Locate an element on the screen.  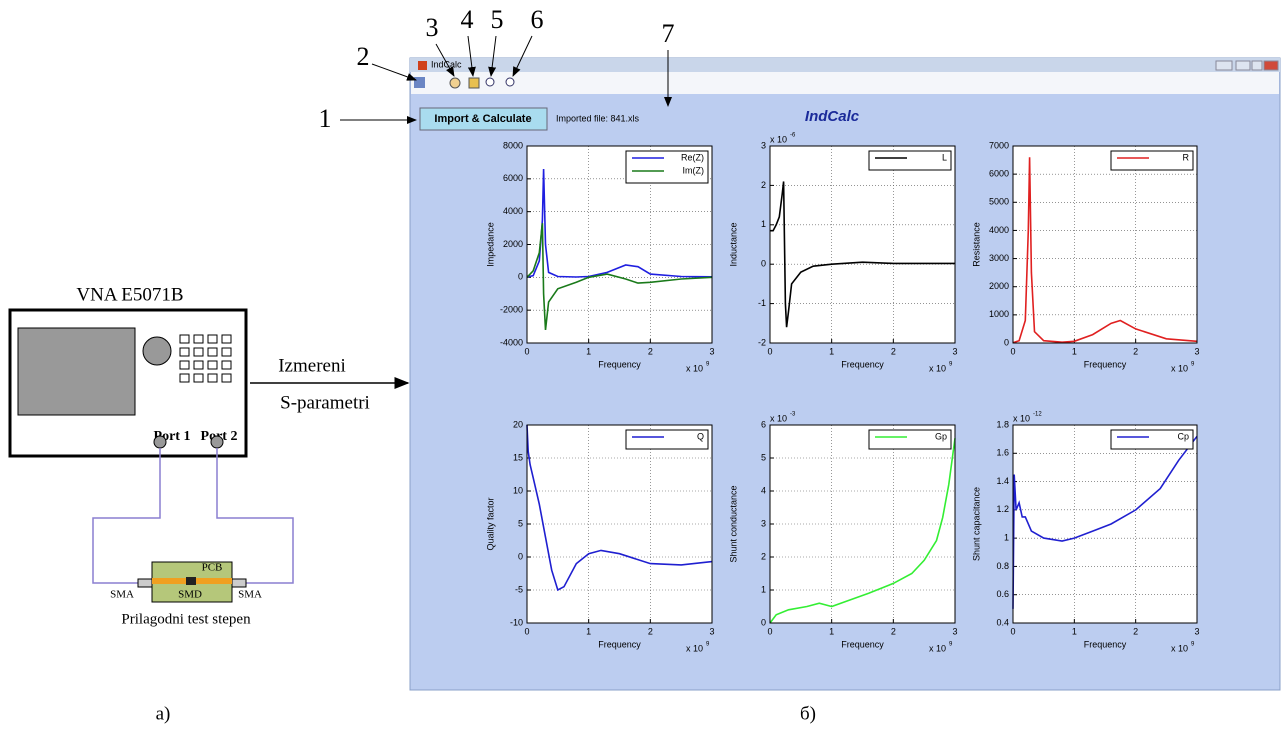
y-axis-label: Impedance is located at coordinates (490, 244).